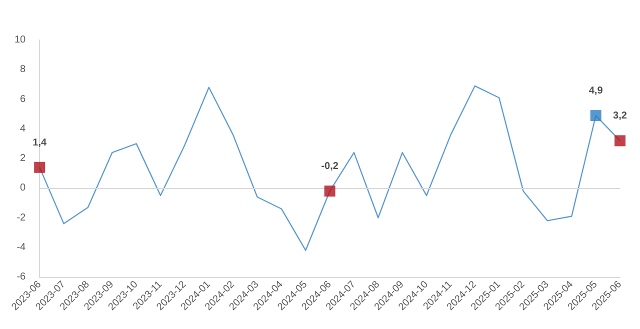 This screenshot has width=640, height=329. I want to click on y-tick-label: 8, so click(23, 70).